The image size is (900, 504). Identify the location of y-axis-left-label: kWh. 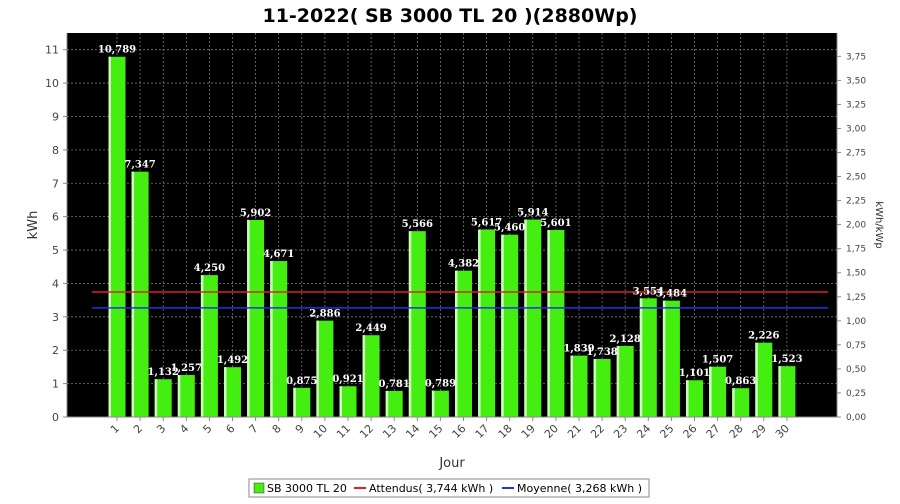
(33, 225).